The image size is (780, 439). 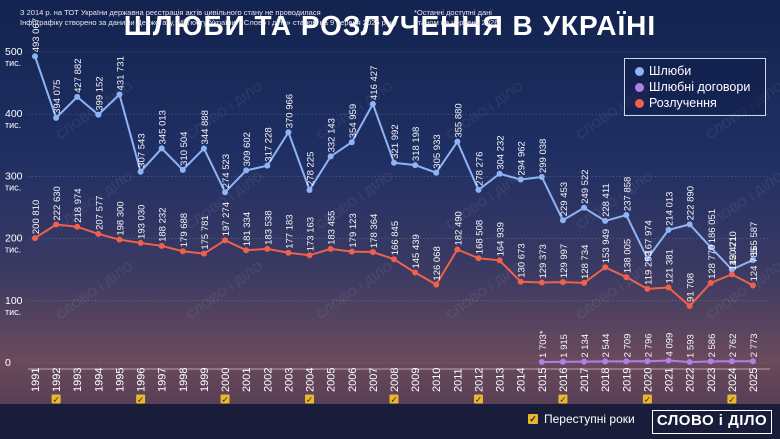 What do you see at coordinates (754, 380) in the screenshot?
I see `x-tick-label: 2025` at bounding box center [754, 380].